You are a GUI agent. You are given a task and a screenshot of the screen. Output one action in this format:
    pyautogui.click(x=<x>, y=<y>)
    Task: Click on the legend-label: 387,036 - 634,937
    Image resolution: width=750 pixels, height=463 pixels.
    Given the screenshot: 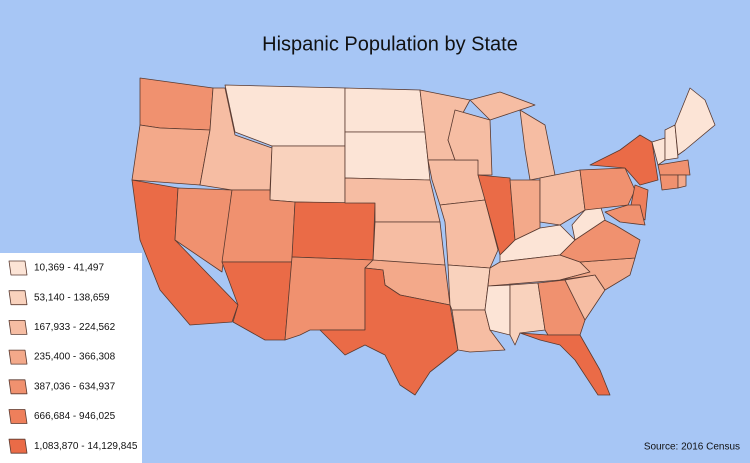 What is the action you would take?
    pyautogui.click(x=75, y=386)
    